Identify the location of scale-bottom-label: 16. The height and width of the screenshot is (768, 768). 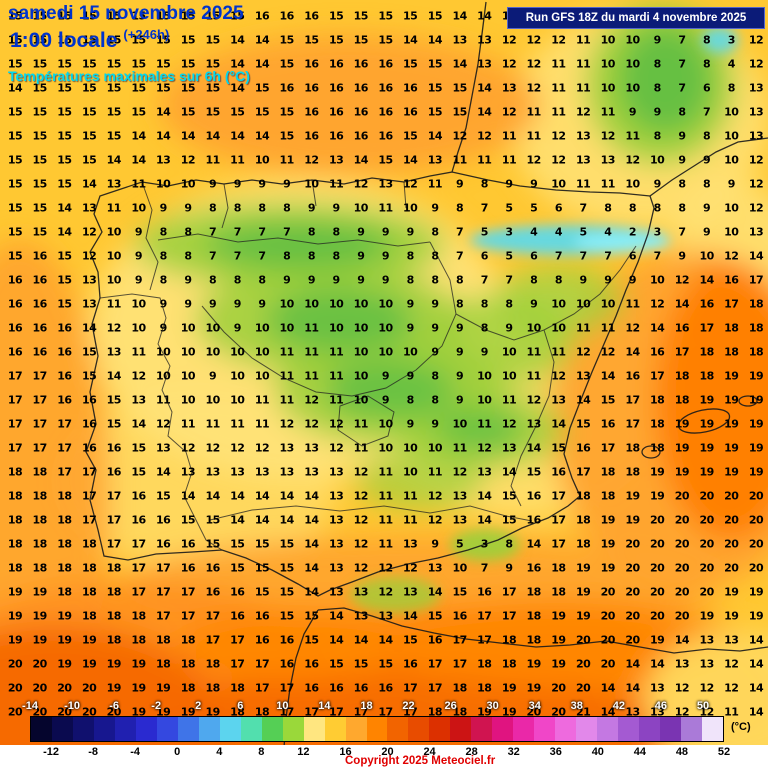
(345, 752).